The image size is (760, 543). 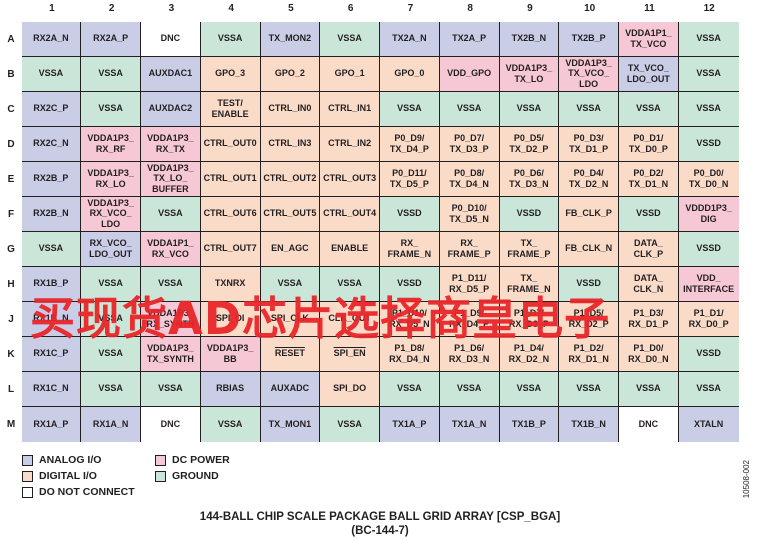 I want to click on pin-name: FB_CLK_P, so click(x=588, y=213).